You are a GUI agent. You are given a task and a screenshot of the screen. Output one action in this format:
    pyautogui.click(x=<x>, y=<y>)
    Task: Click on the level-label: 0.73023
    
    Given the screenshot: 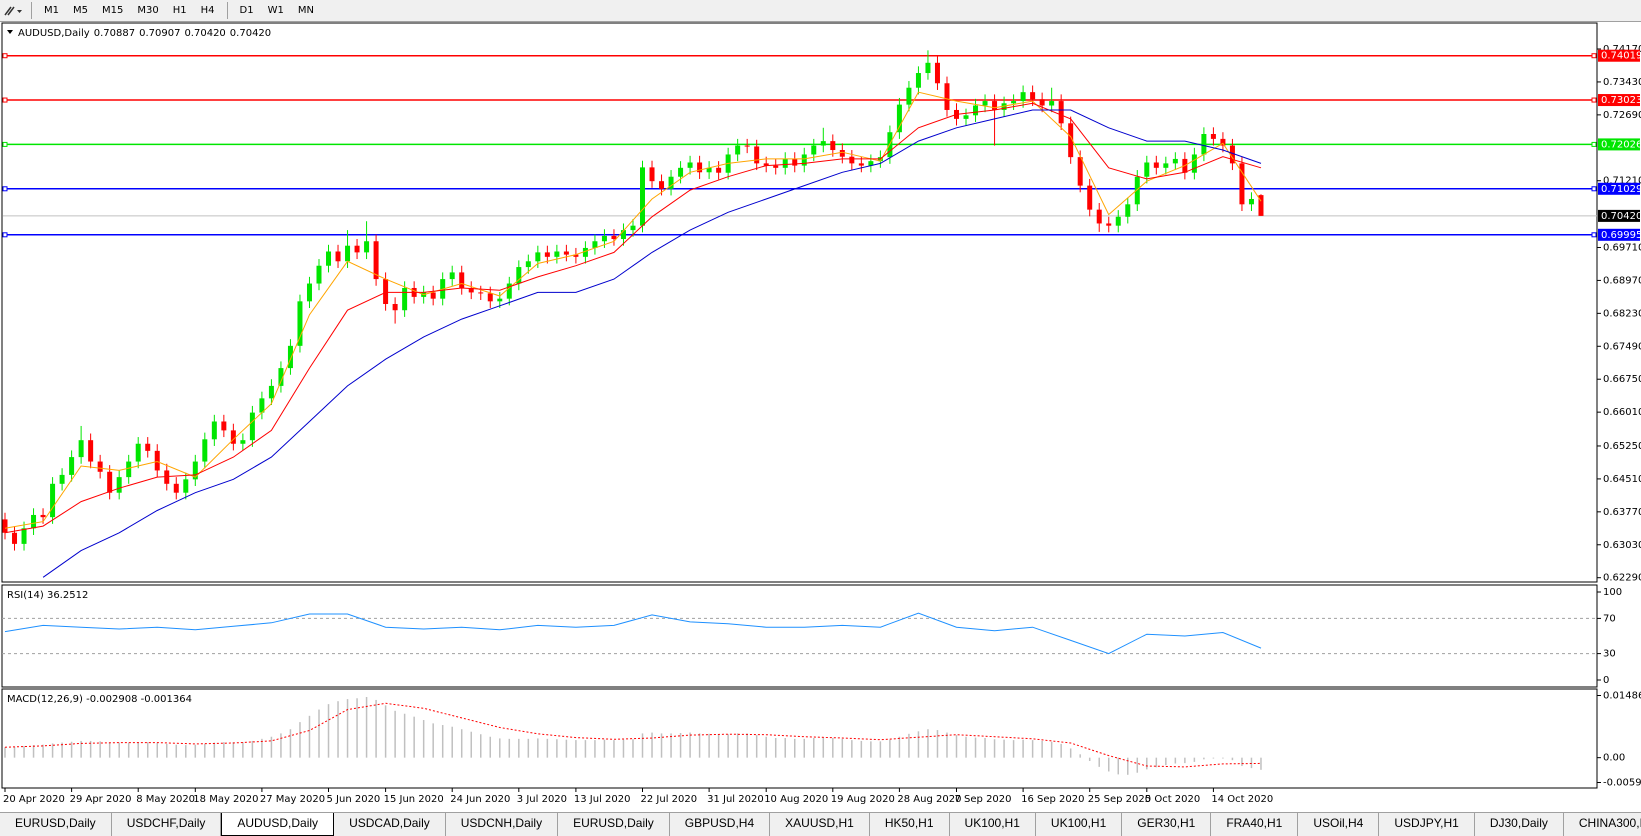 What is the action you would take?
    pyautogui.click(x=1621, y=100)
    